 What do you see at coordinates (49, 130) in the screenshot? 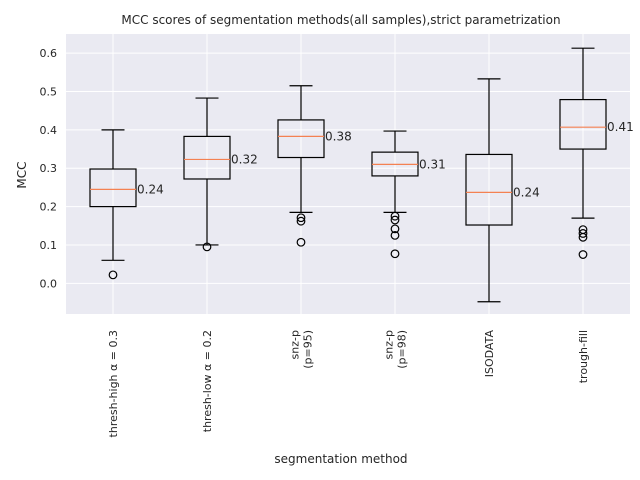
I see `y-tick-label: 0.4` at bounding box center [49, 130].